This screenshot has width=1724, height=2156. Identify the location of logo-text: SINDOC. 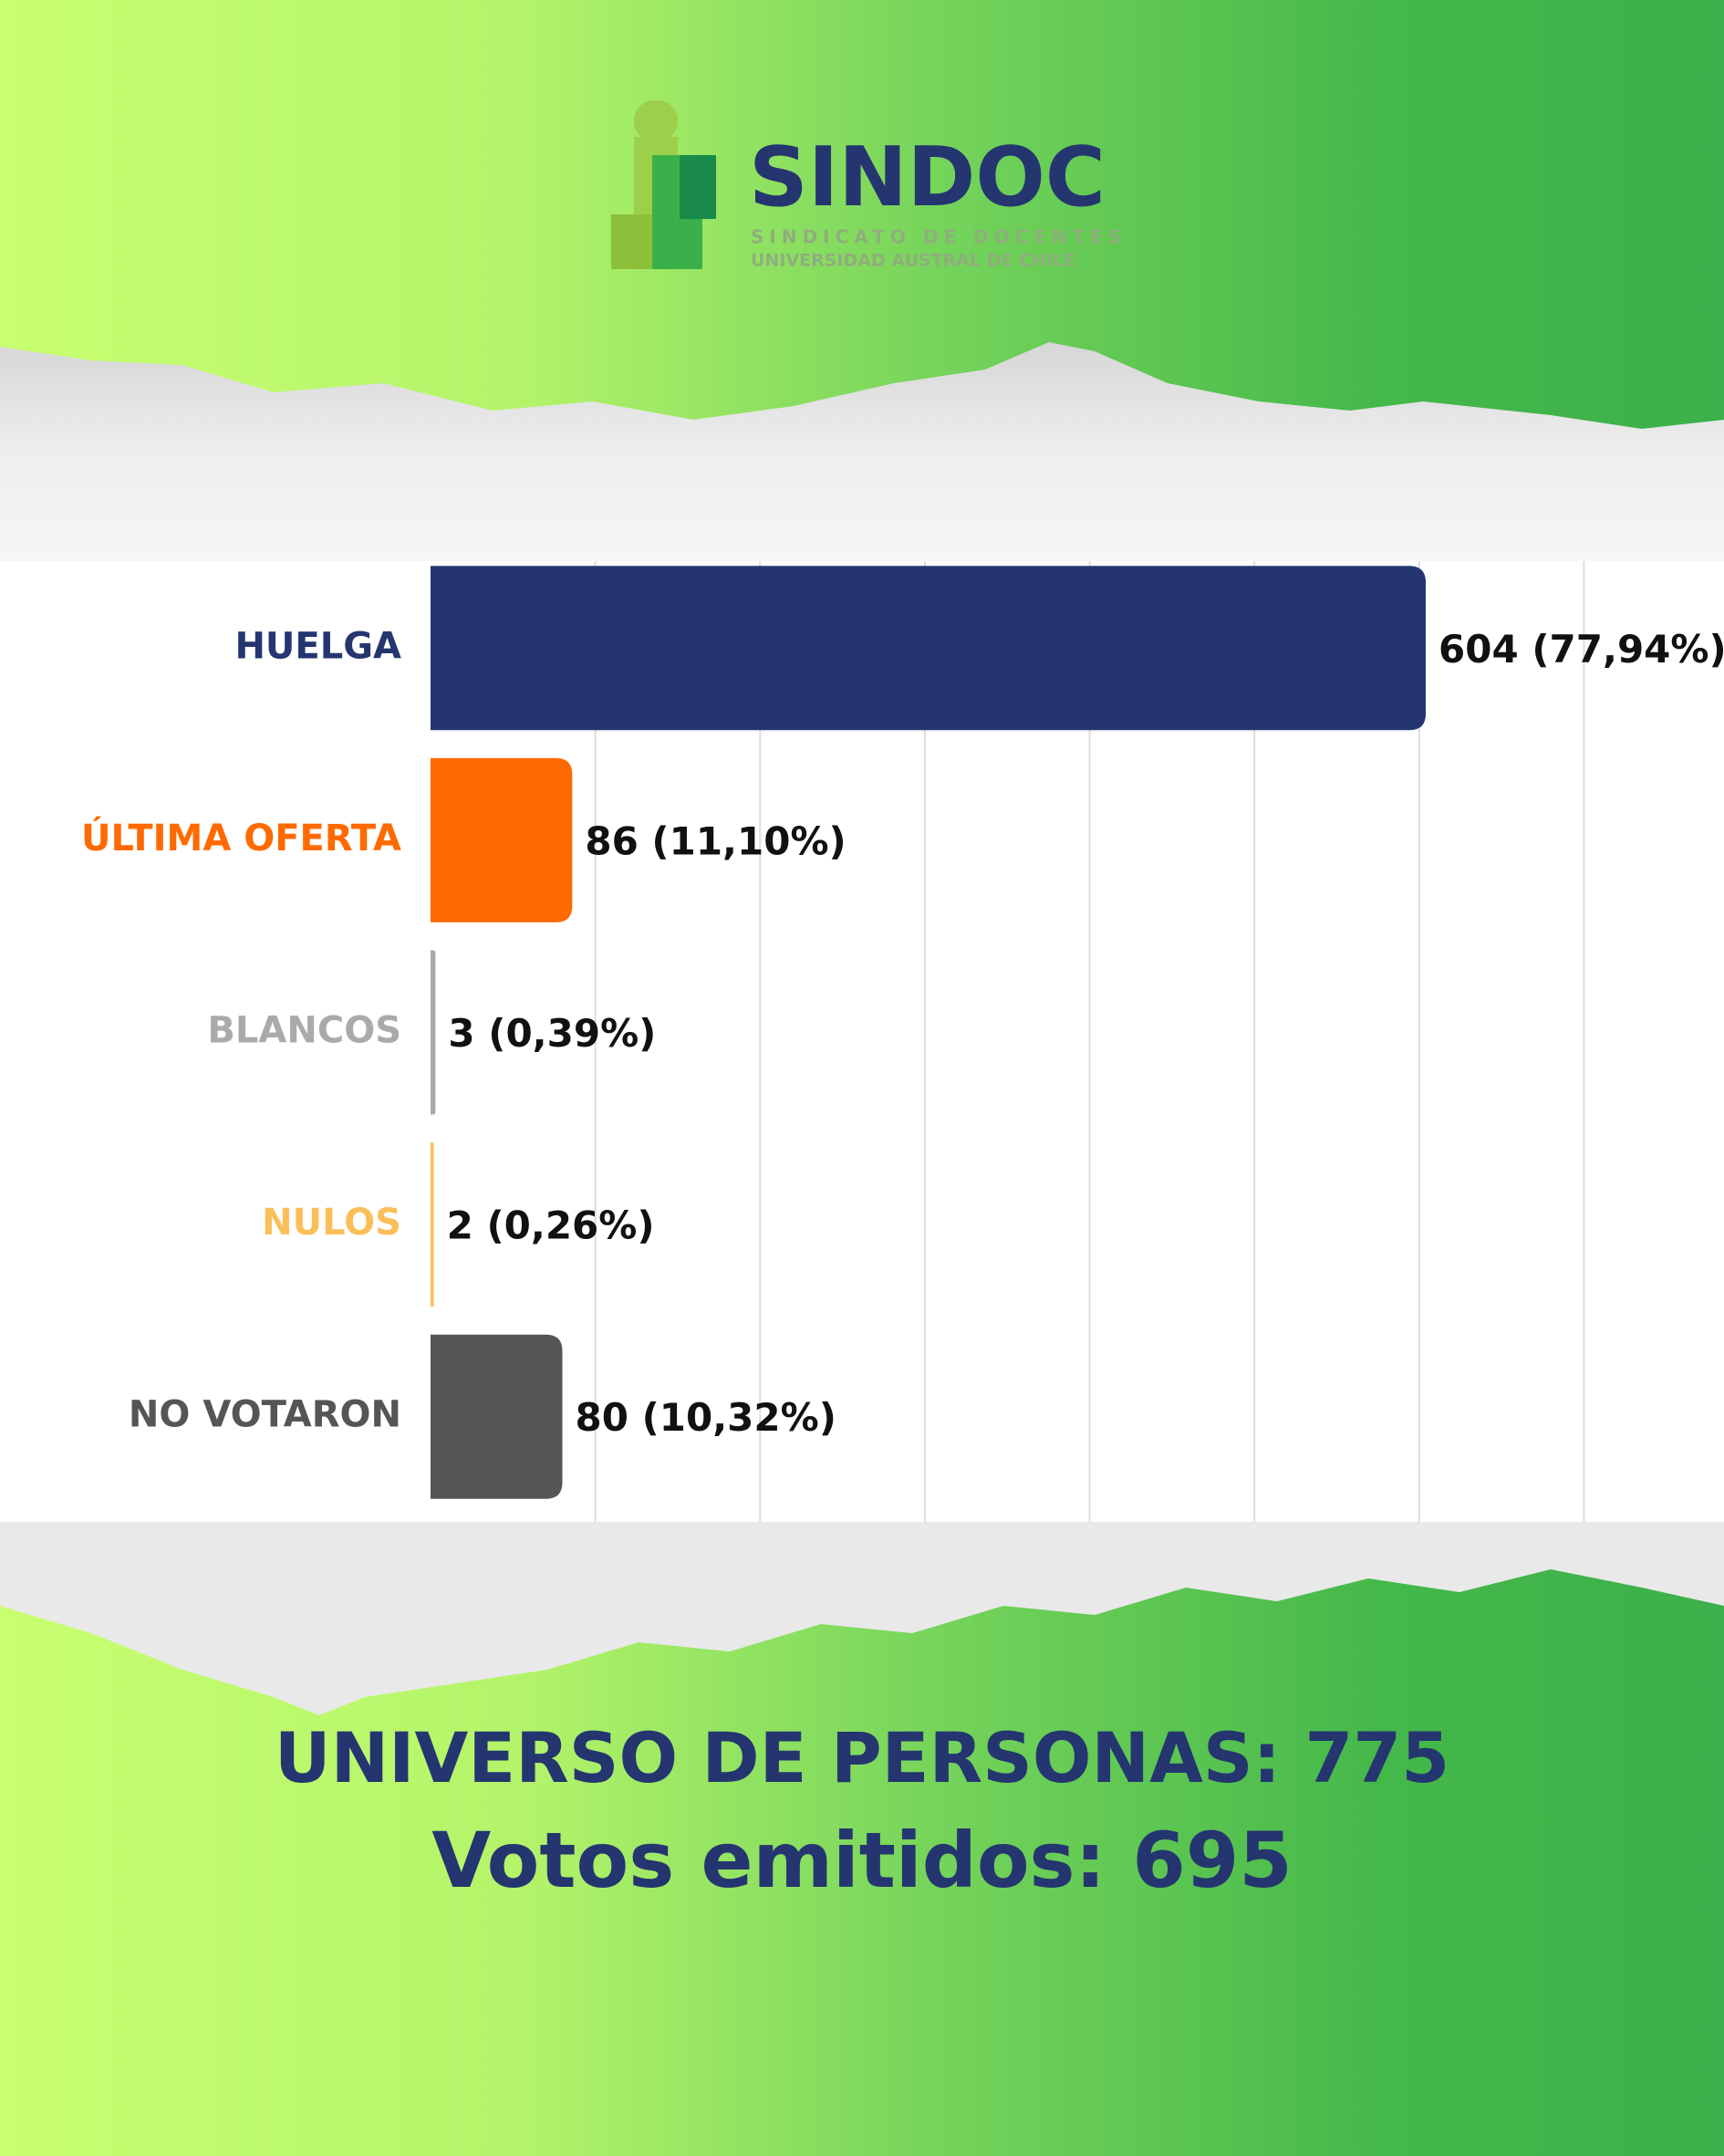
(927, 178).